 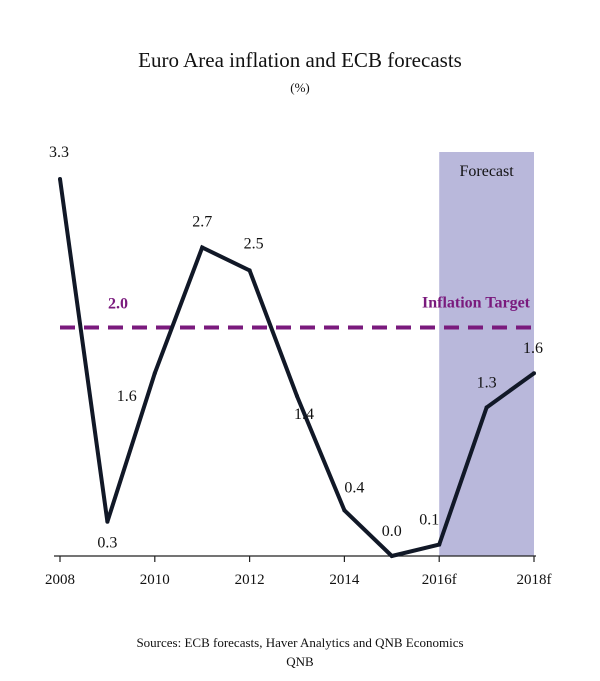 I want to click on x-tick-label-2014: 2014, so click(x=344, y=580).